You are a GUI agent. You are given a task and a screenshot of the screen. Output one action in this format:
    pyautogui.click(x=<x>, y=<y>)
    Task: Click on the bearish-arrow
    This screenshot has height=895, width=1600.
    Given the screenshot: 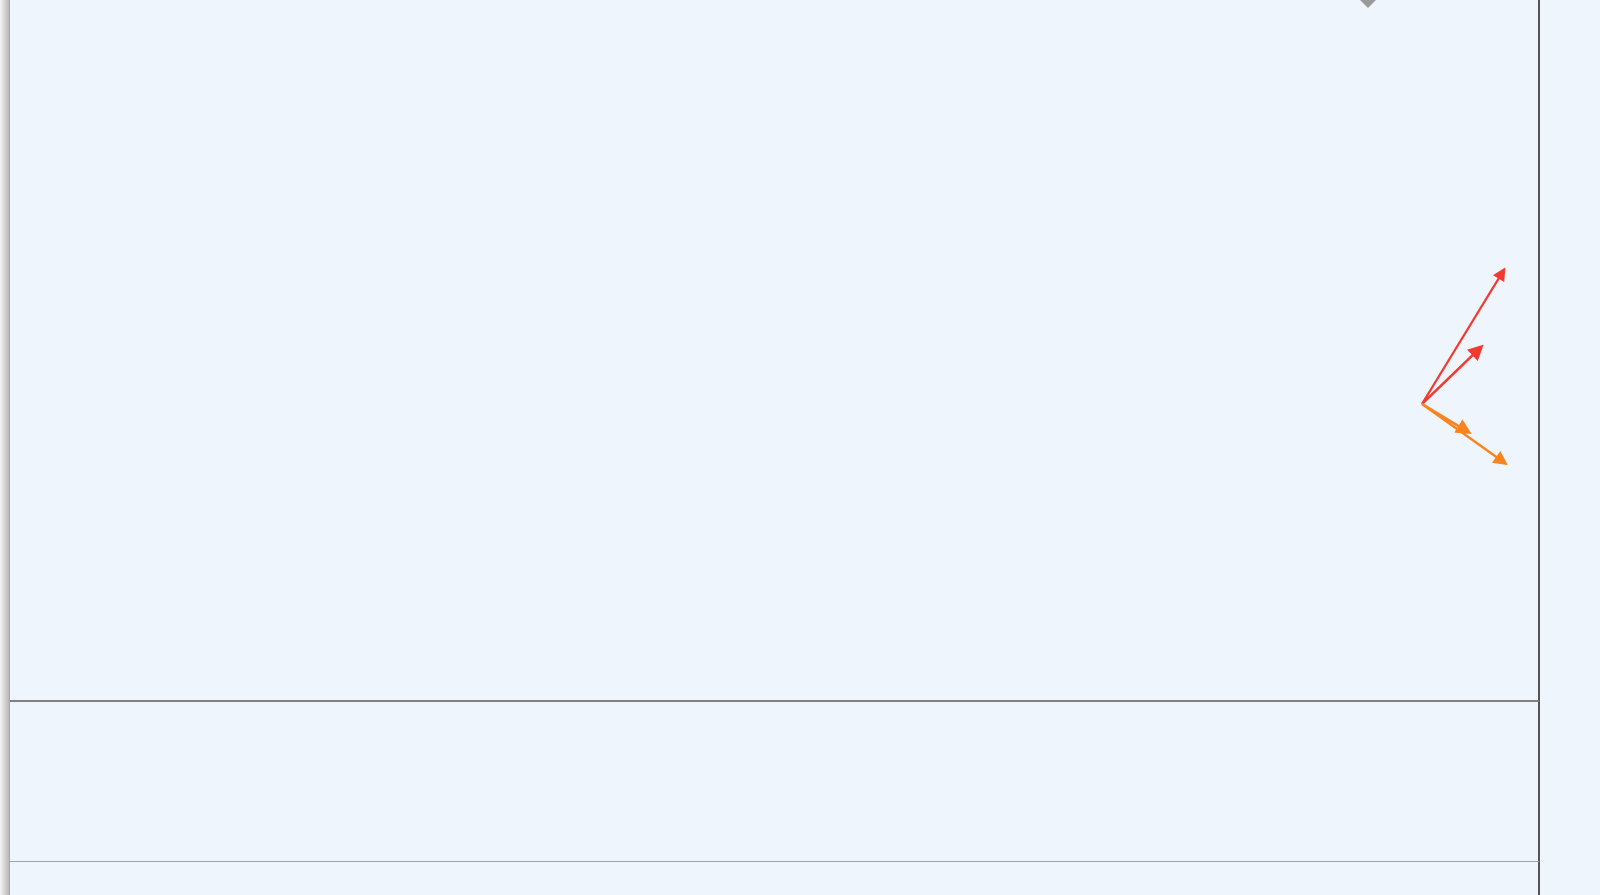 What is the action you would take?
    pyautogui.click(x=1464, y=434)
    